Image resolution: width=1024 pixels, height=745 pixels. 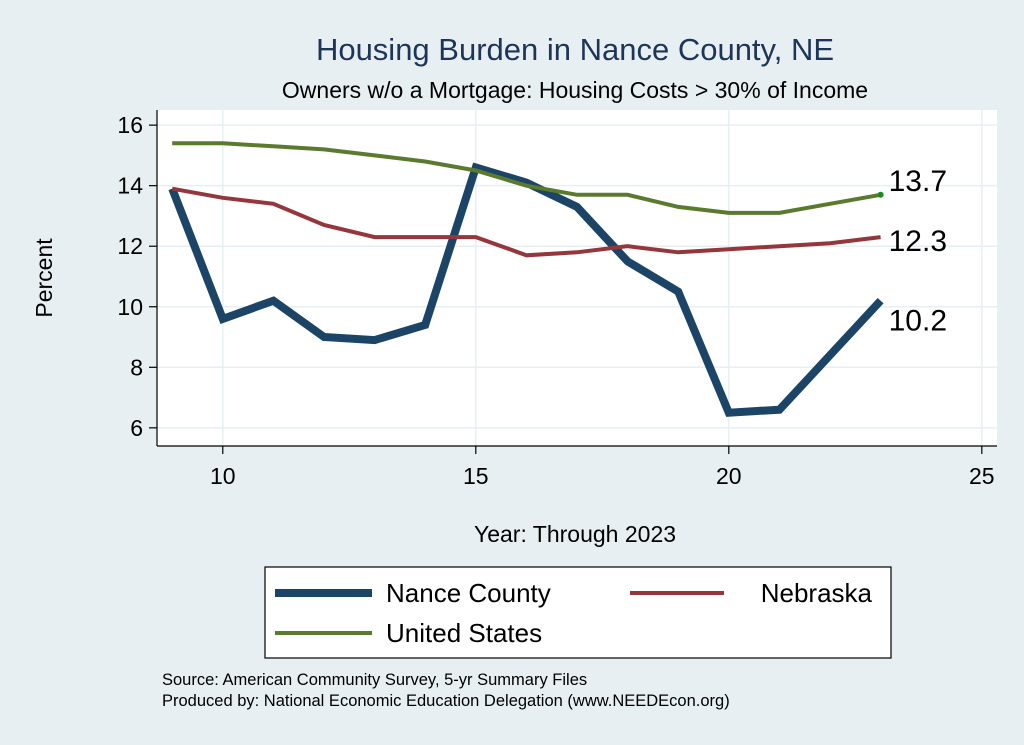 What do you see at coordinates (130, 186) in the screenshot?
I see `y-tick-label: 14` at bounding box center [130, 186].